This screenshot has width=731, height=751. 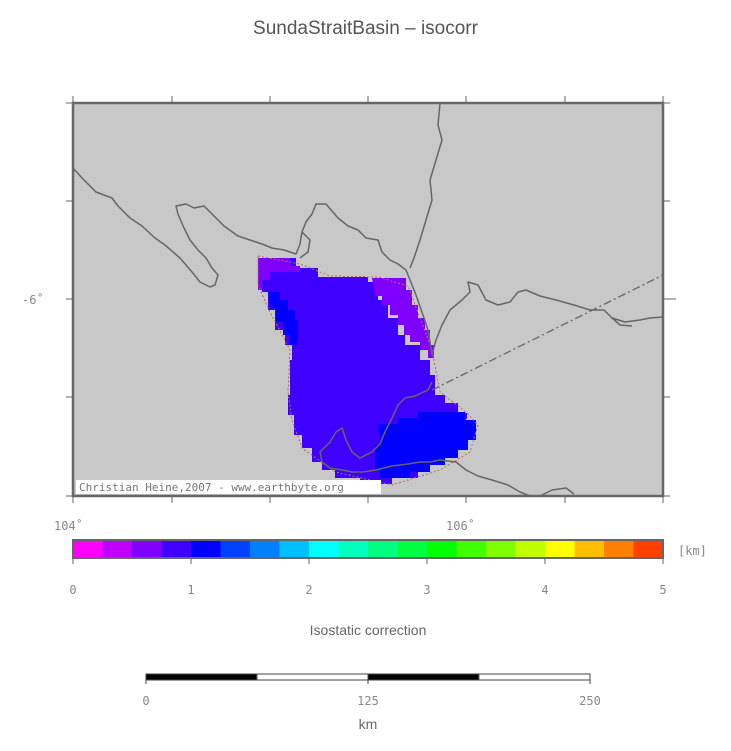 What do you see at coordinates (662, 590) in the screenshot?
I see `colorbar-tick-label: 5` at bounding box center [662, 590].